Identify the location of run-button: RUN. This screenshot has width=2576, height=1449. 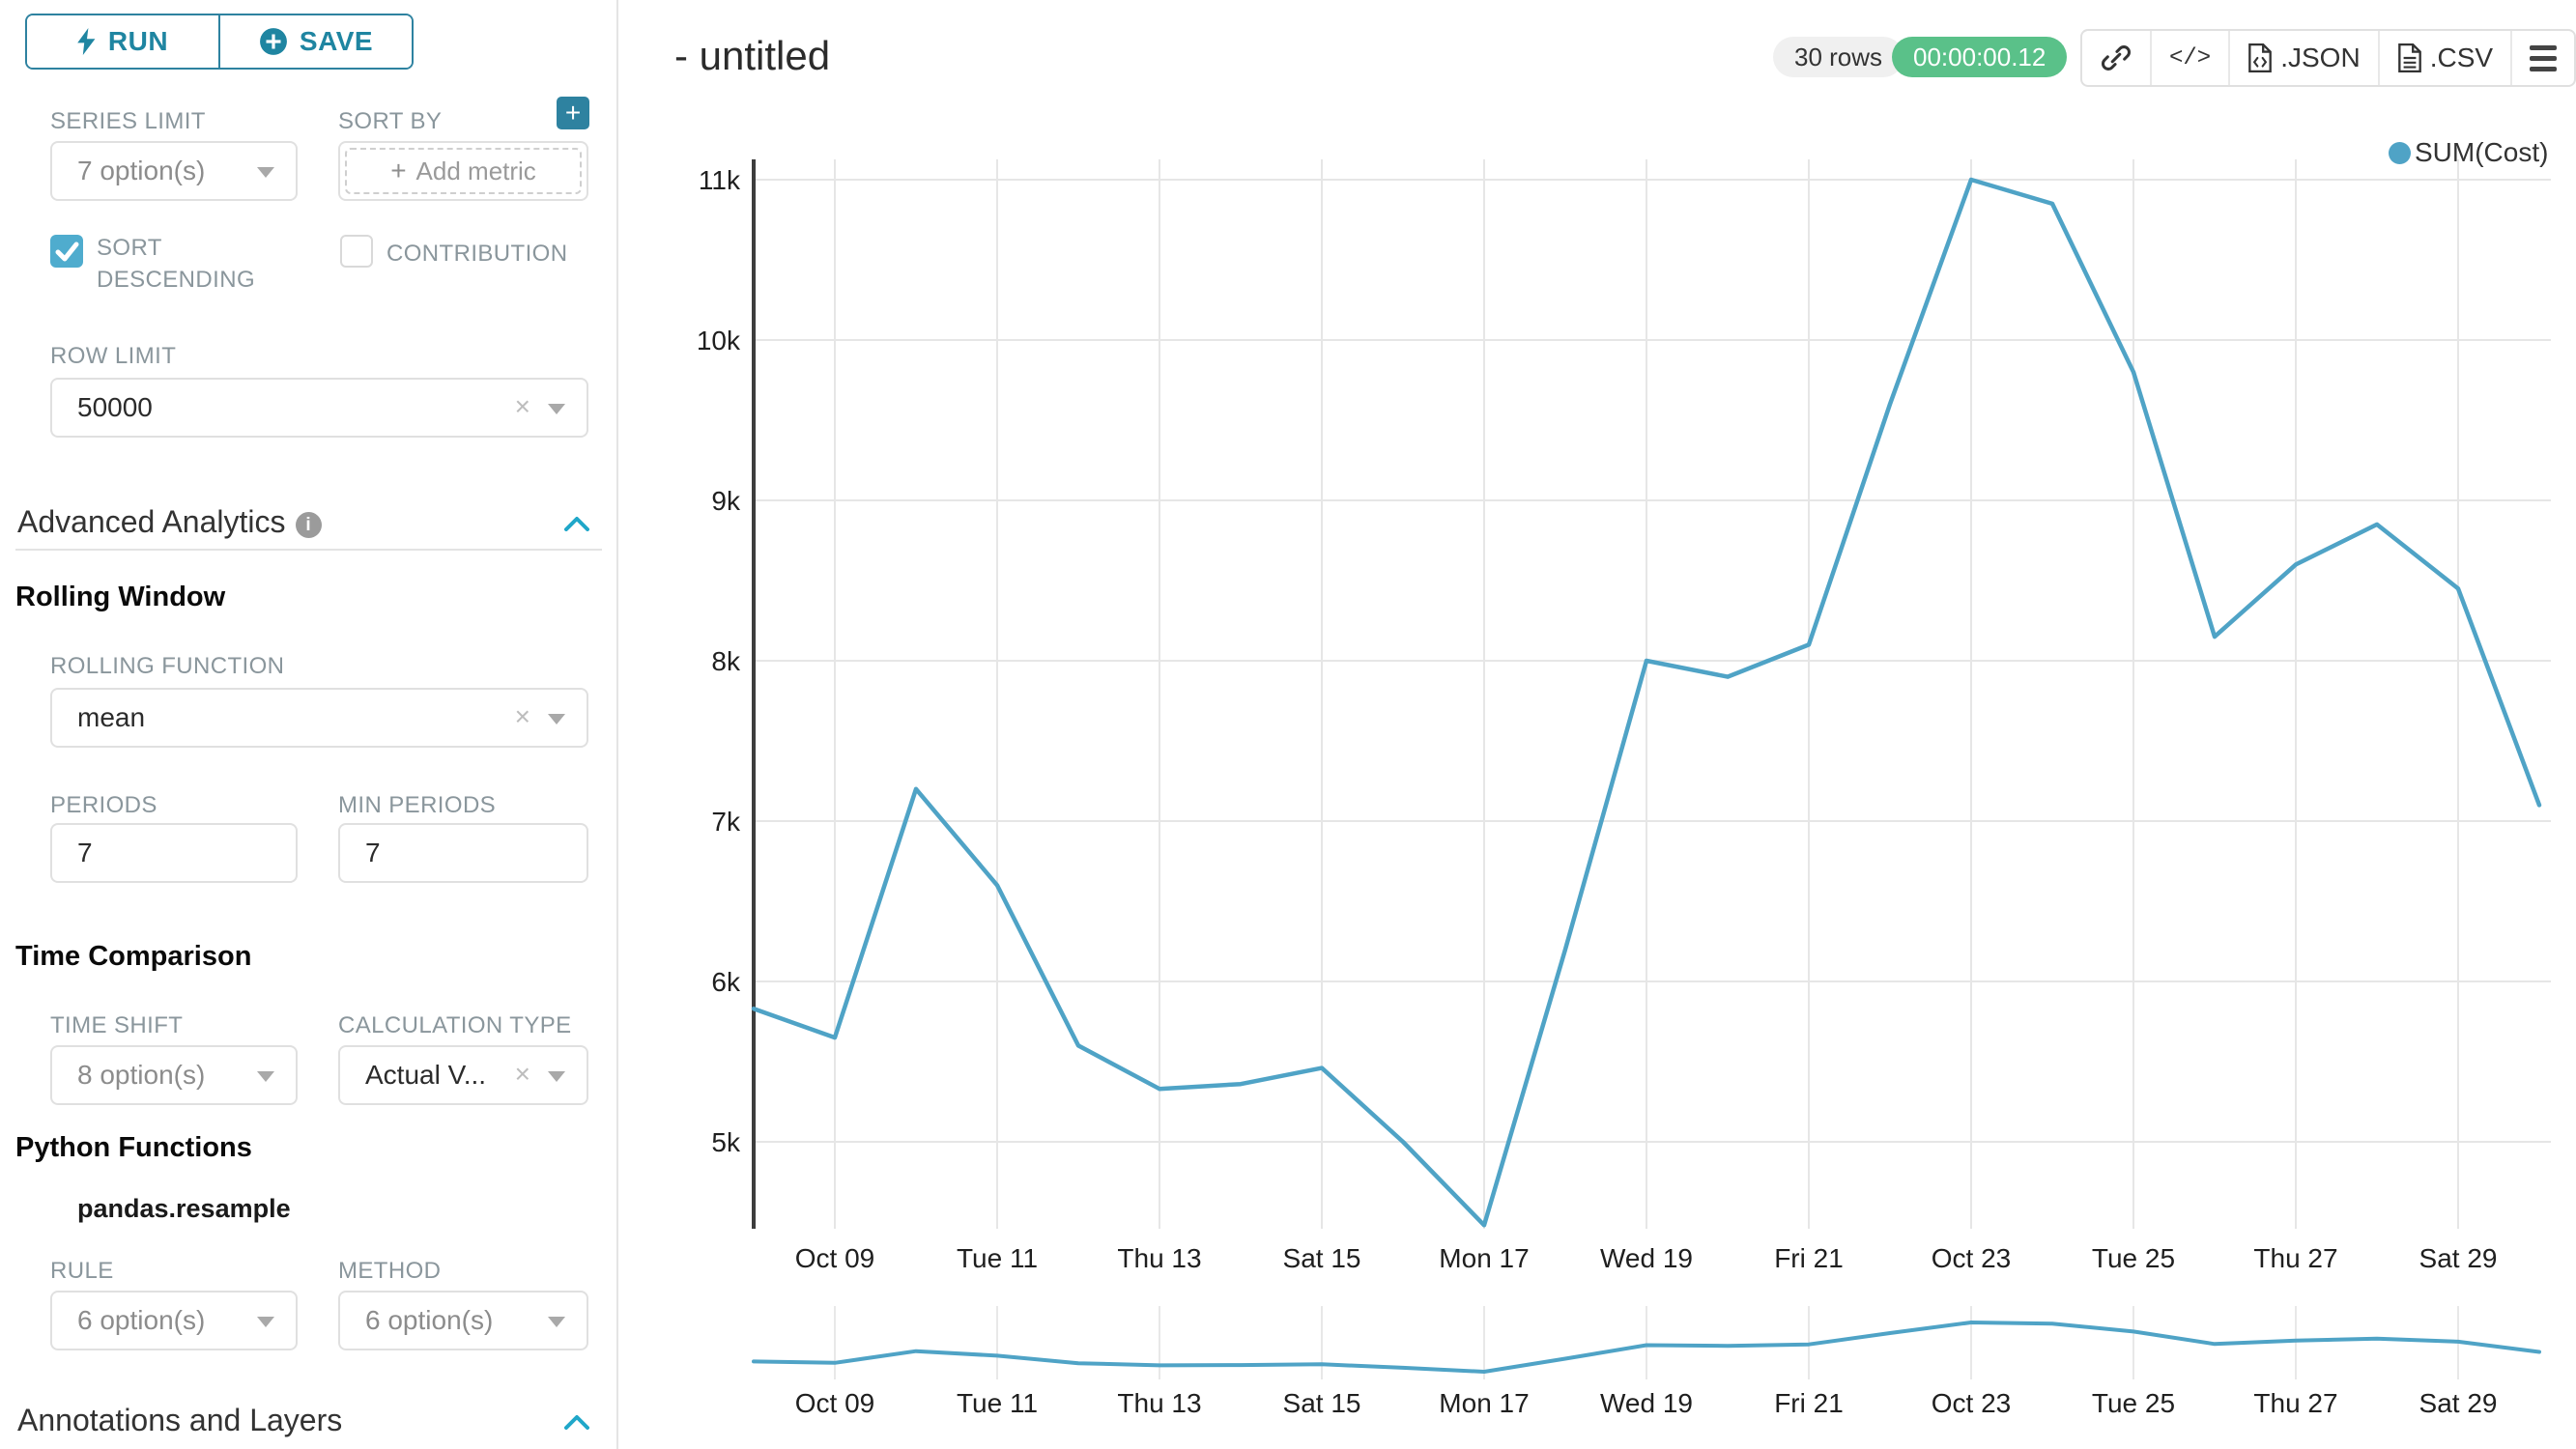
(123, 41).